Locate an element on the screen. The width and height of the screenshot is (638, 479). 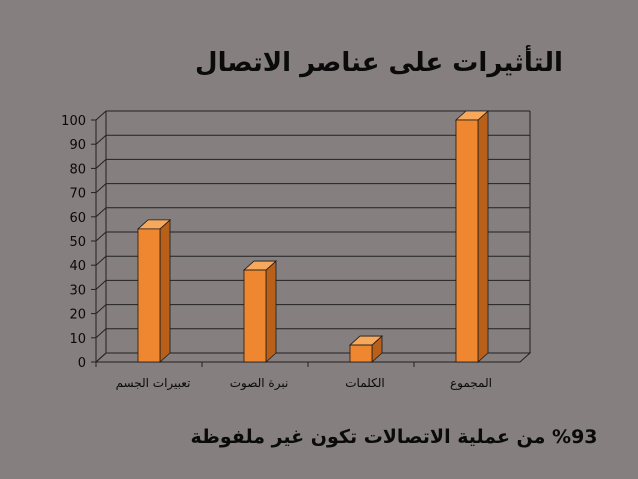
x-tick-label: المجموع is located at coordinates (471, 383).